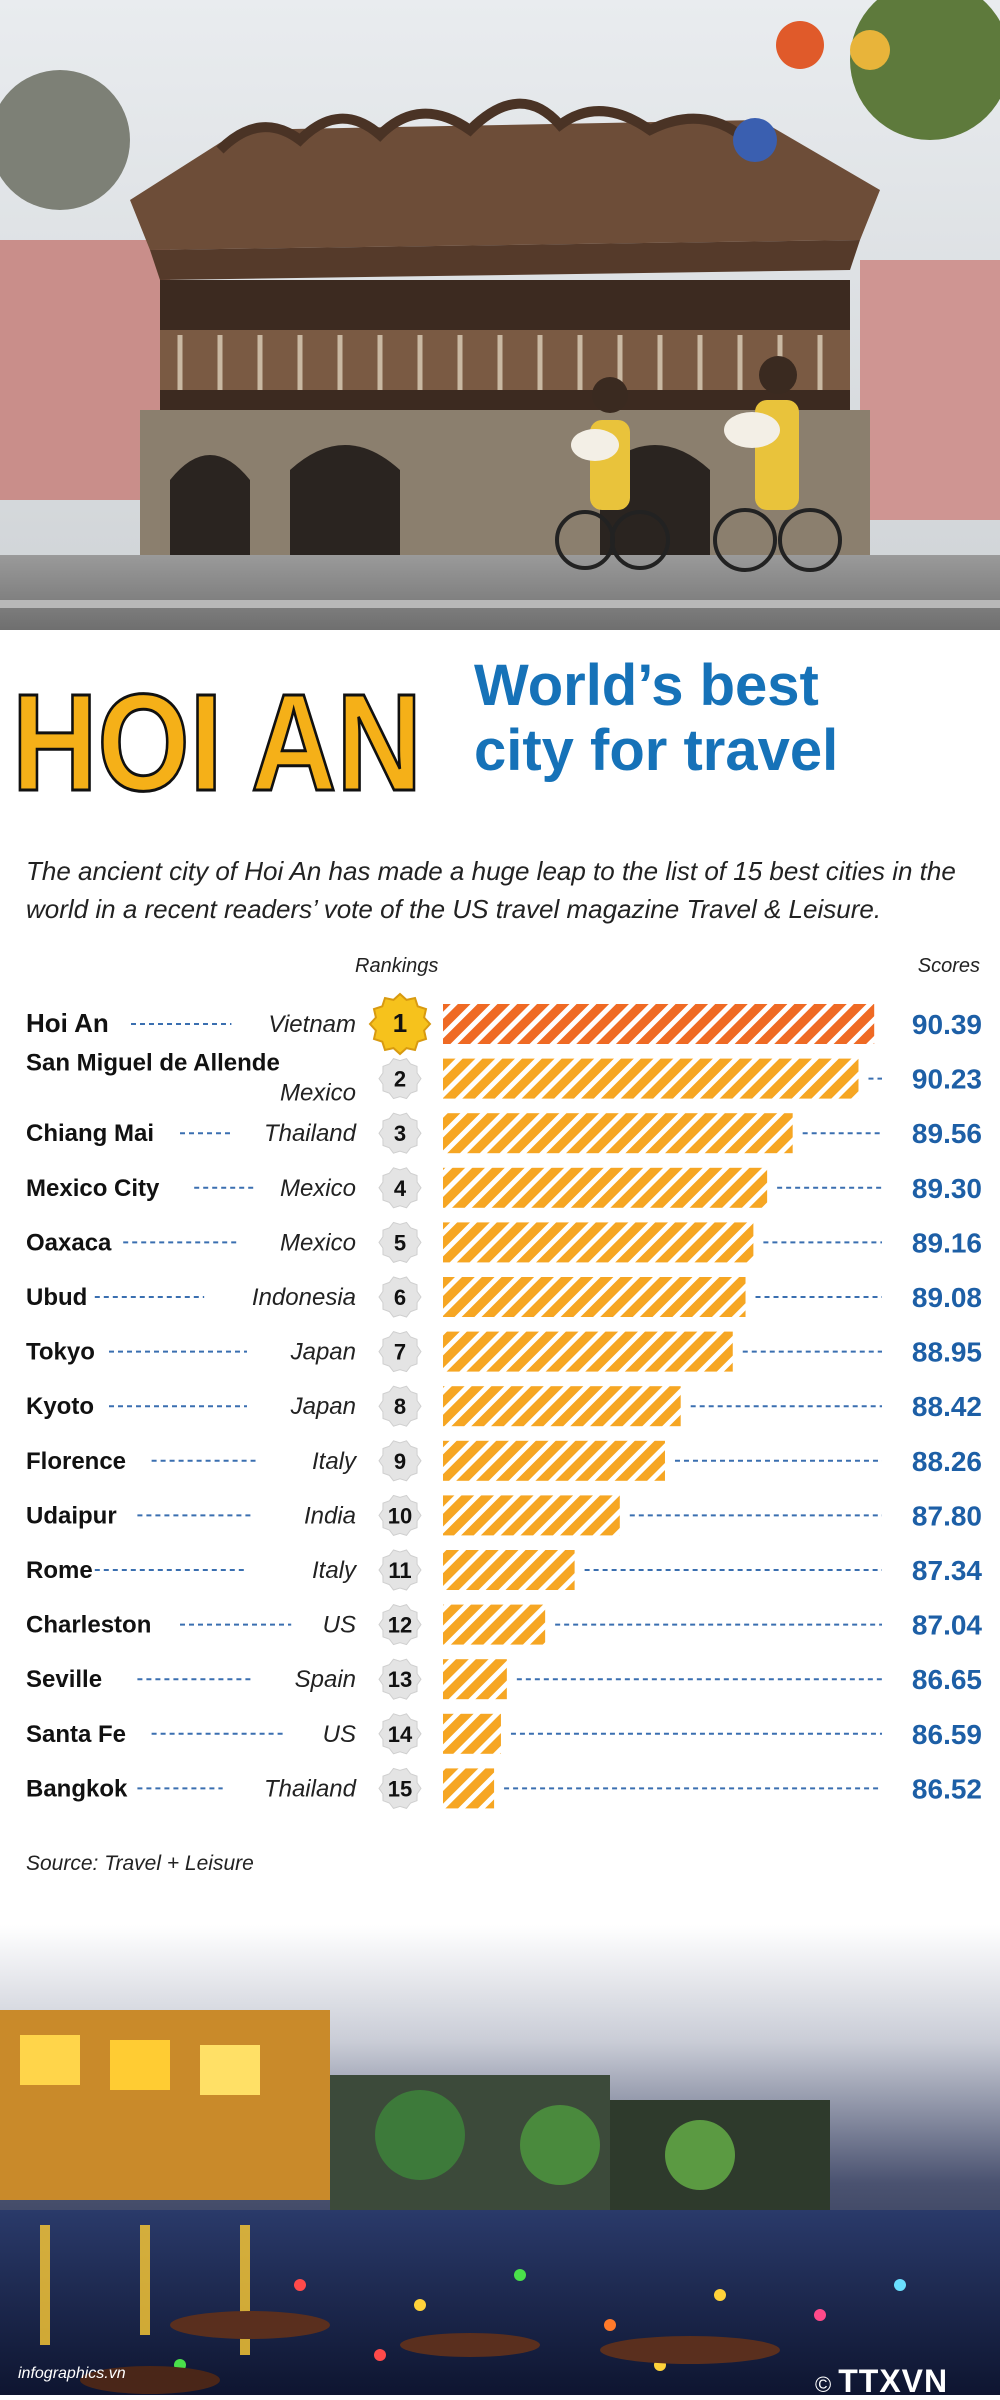 The width and height of the screenshot is (1000, 2400). What do you see at coordinates (330, 1515) in the screenshot?
I see `country-label: India` at bounding box center [330, 1515].